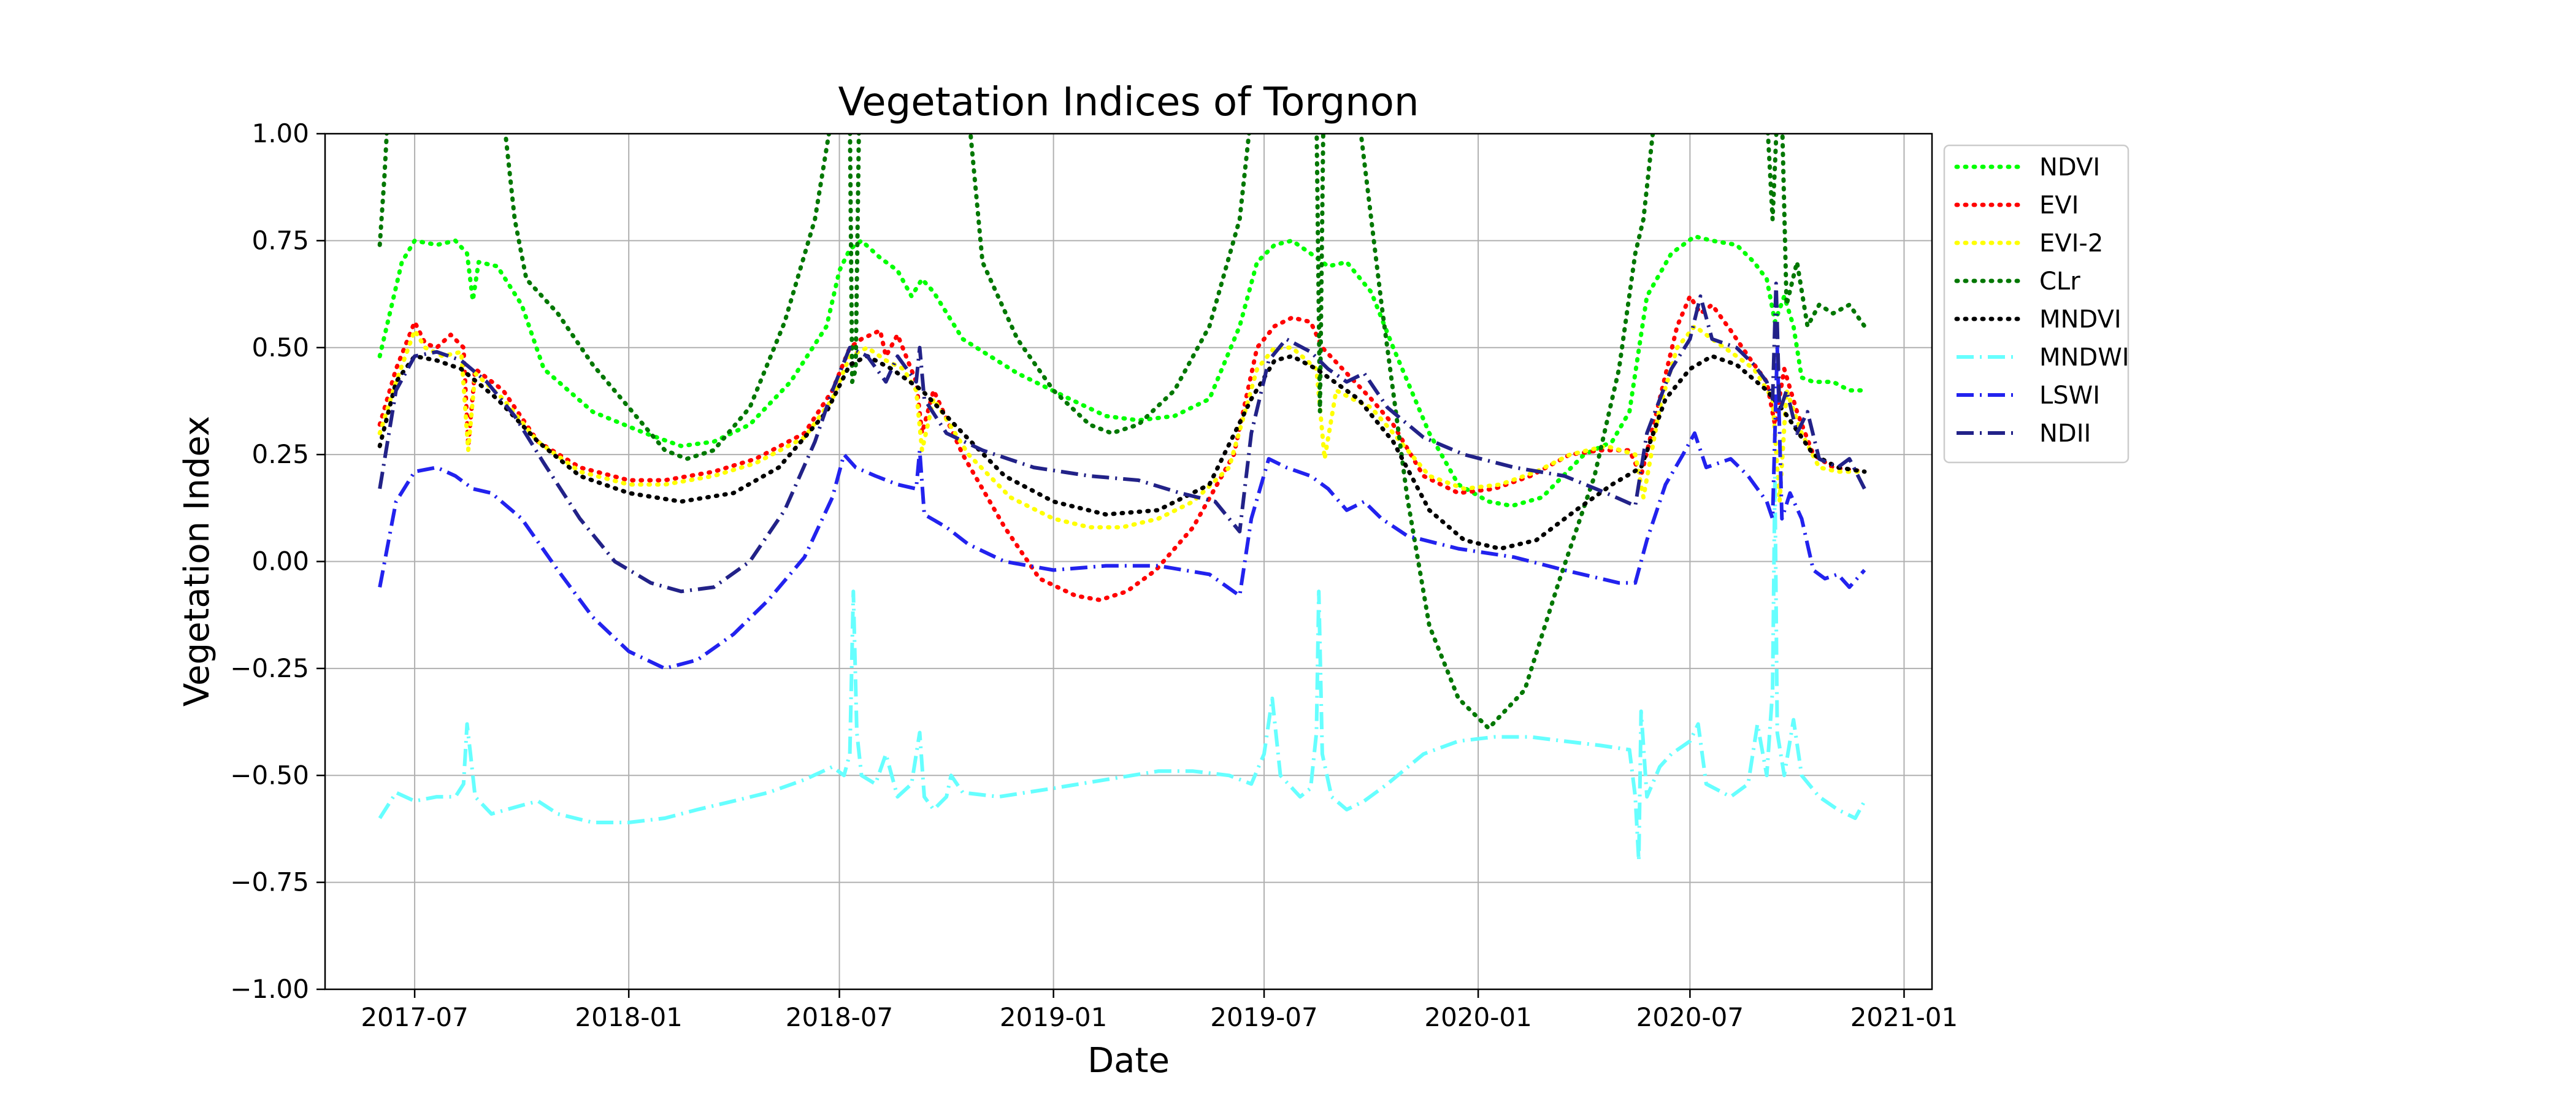 This screenshot has width=2576, height=1104. Describe the element at coordinates (269, 989) in the screenshot. I see `y-tick-label: −1.00` at that location.